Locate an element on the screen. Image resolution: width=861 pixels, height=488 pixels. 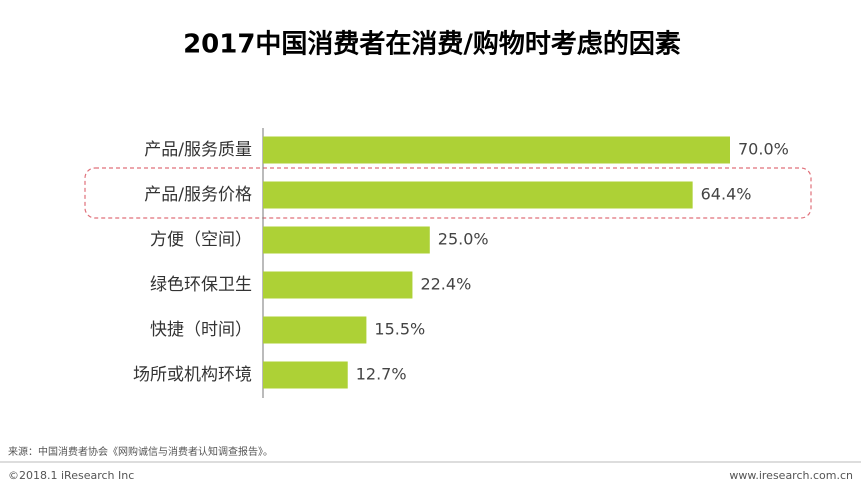
value-label: 22.4% is located at coordinates (445, 284).